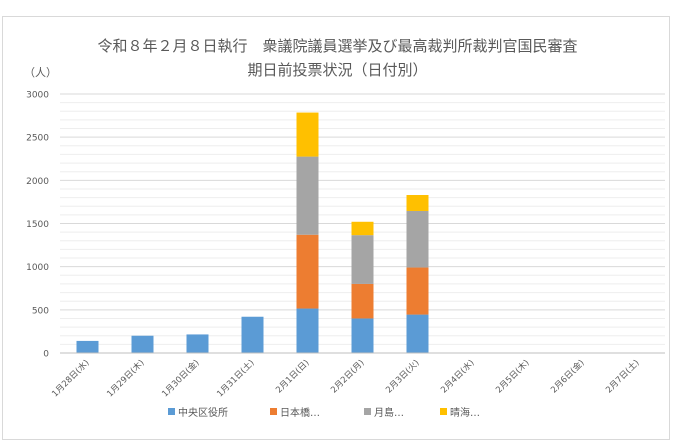 The image size is (675, 445). What do you see at coordinates (347, 376) in the screenshot?
I see `x-tick-label: 2月2日(月)` at bounding box center [347, 376].